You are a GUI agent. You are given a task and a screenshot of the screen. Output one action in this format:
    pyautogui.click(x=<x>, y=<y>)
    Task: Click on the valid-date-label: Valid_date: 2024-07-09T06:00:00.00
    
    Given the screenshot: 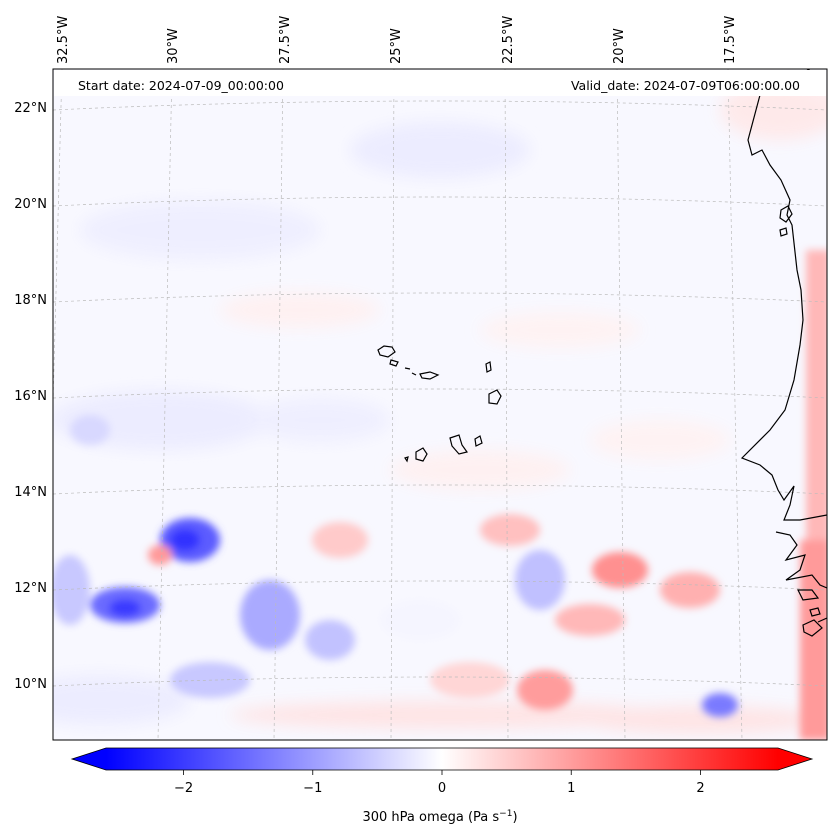 What is the action you would take?
    pyautogui.click(x=685, y=85)
    